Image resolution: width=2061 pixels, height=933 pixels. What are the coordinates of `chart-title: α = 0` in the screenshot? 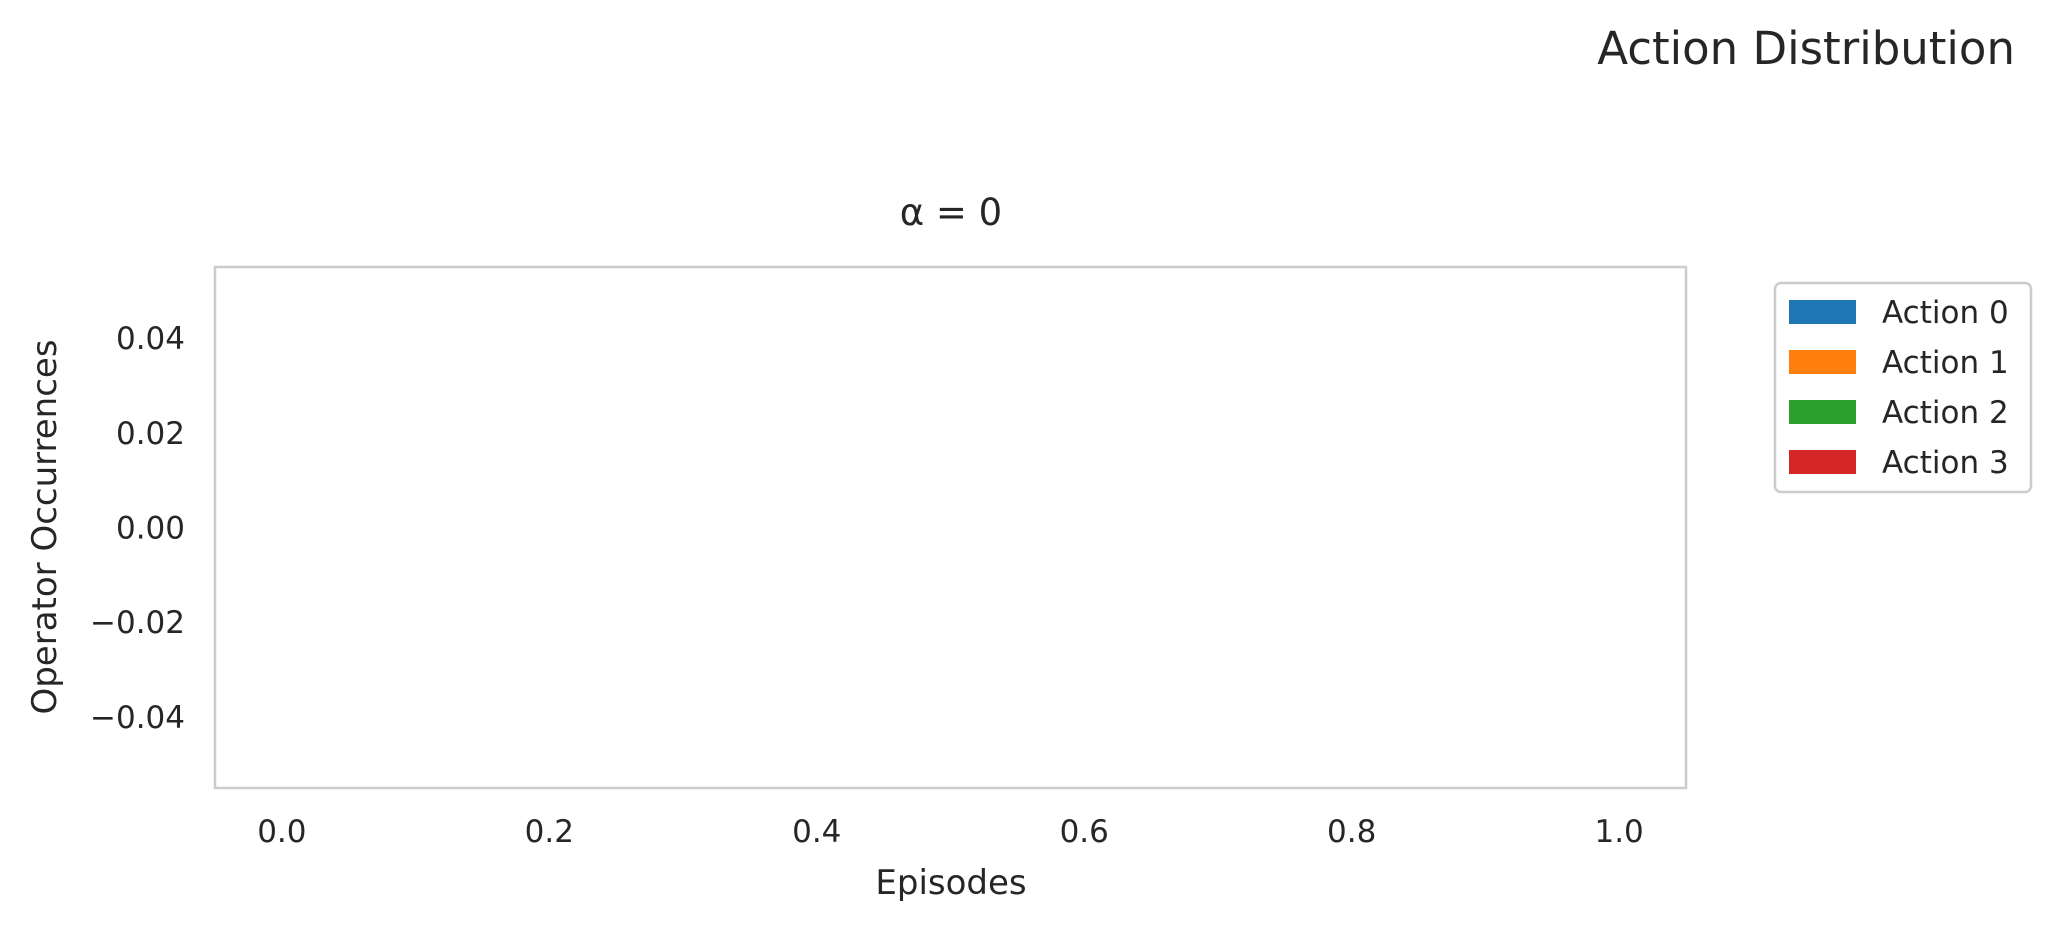 It's located at (951, 212).